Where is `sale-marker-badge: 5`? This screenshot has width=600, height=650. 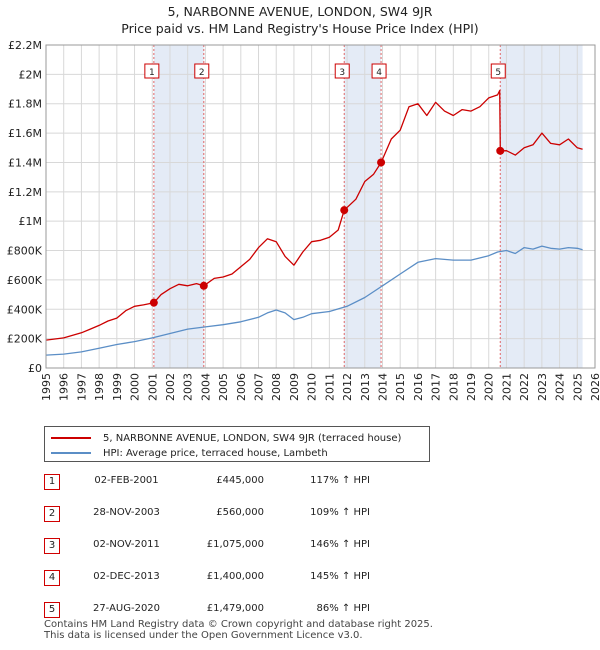
sale-marker-badge: 5 is located at coordinates (52, 610).